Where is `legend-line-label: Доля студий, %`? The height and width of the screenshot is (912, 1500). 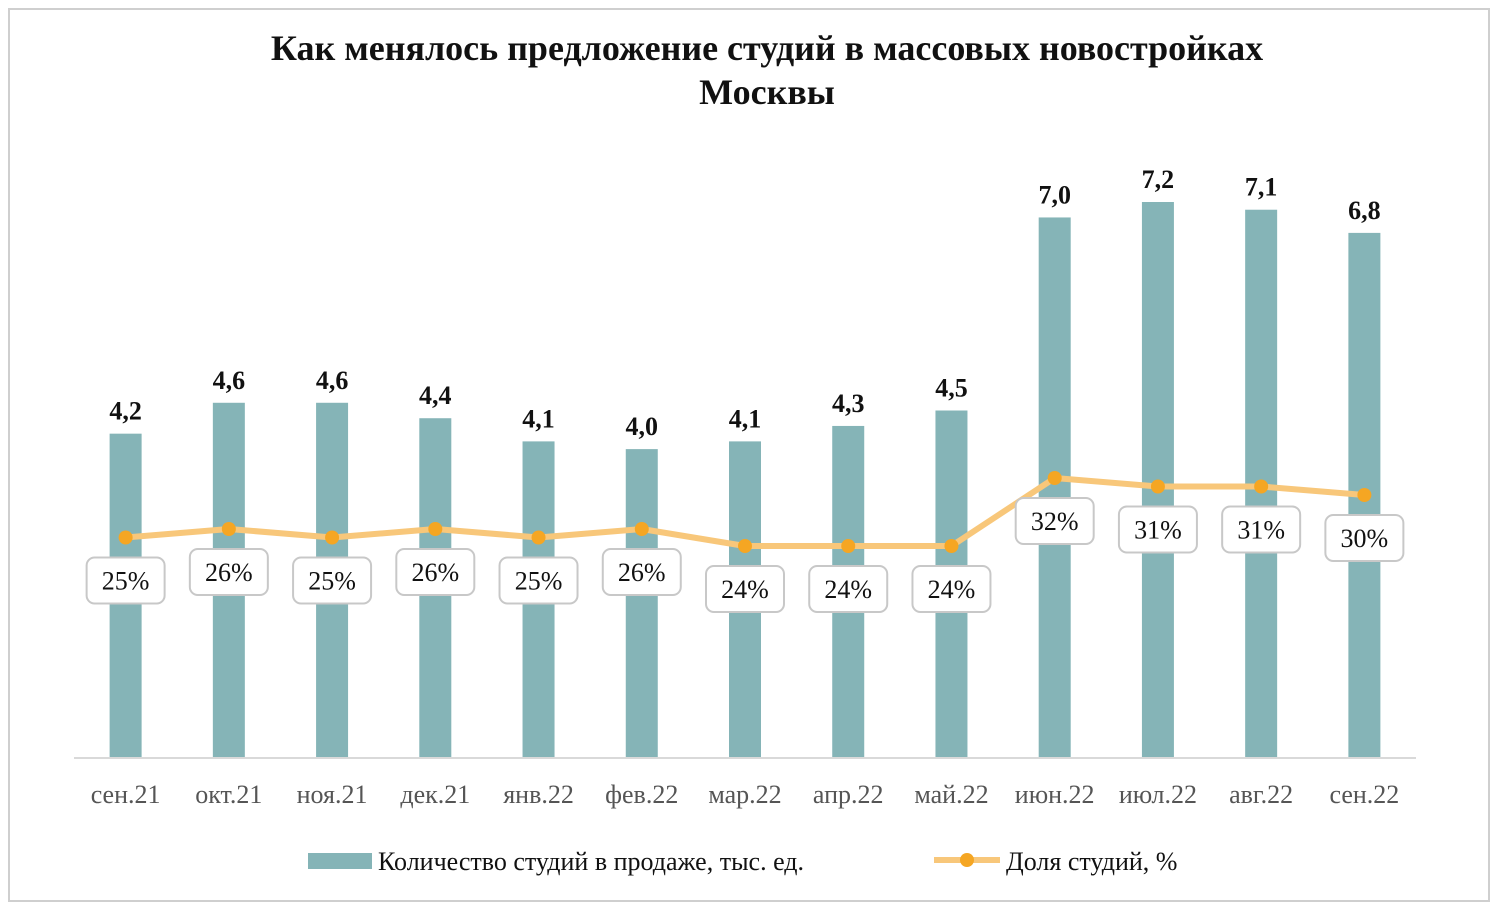
legend-line-label: Доля студий, % is located at coordinates (1091, 861).